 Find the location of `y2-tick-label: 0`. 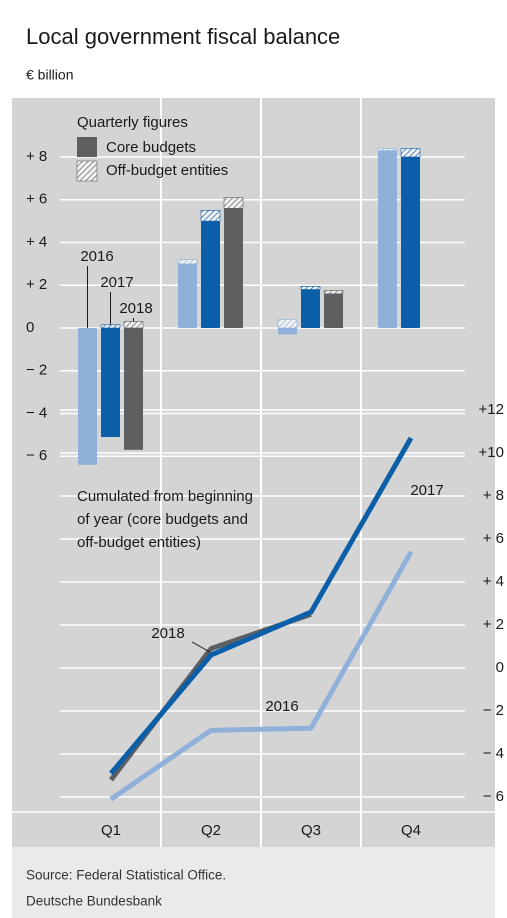

y2-tick-label: 0 is located at coordinates (500, 667).